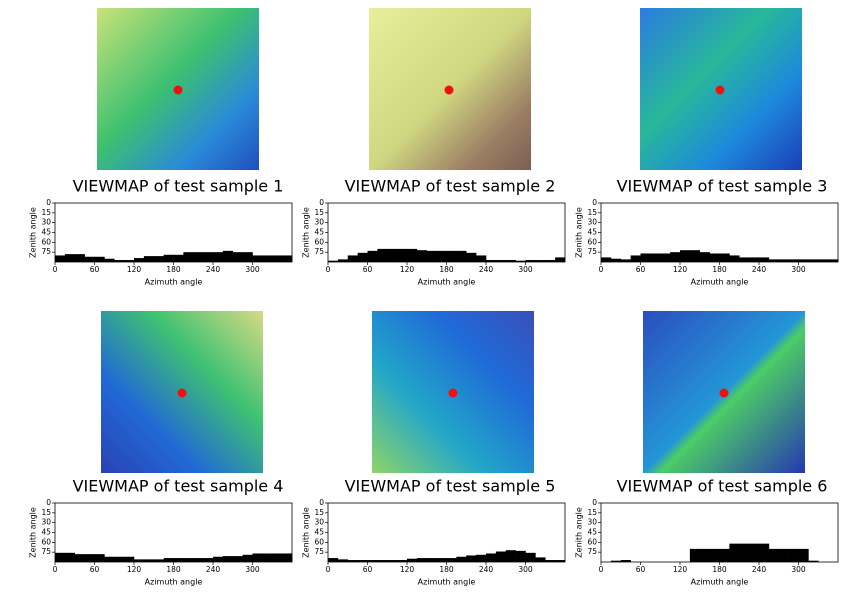 The height and width of the screenshot is (592, 846). Describe the element at coordinates (450, 186) in the screenshot. I see `chart-title: VIEWMAP of test sample 2` at that location.